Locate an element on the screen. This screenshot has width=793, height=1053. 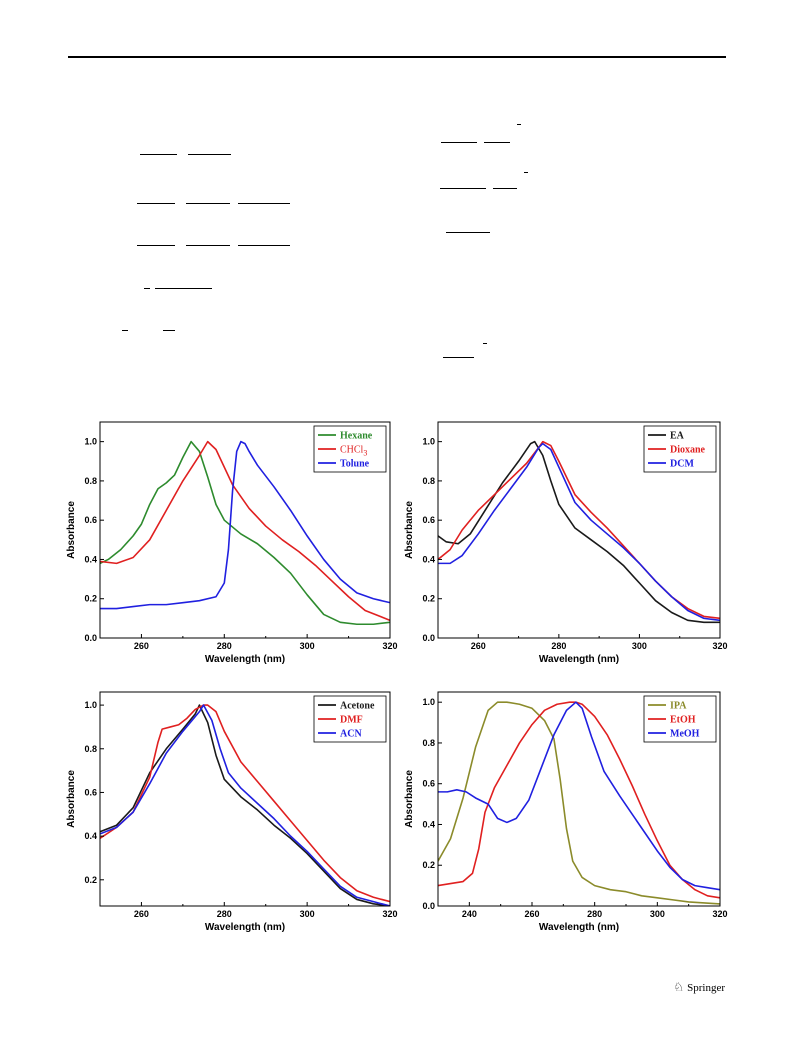
legend-label-meoh: MeOH is located at coordinates (685, 734).